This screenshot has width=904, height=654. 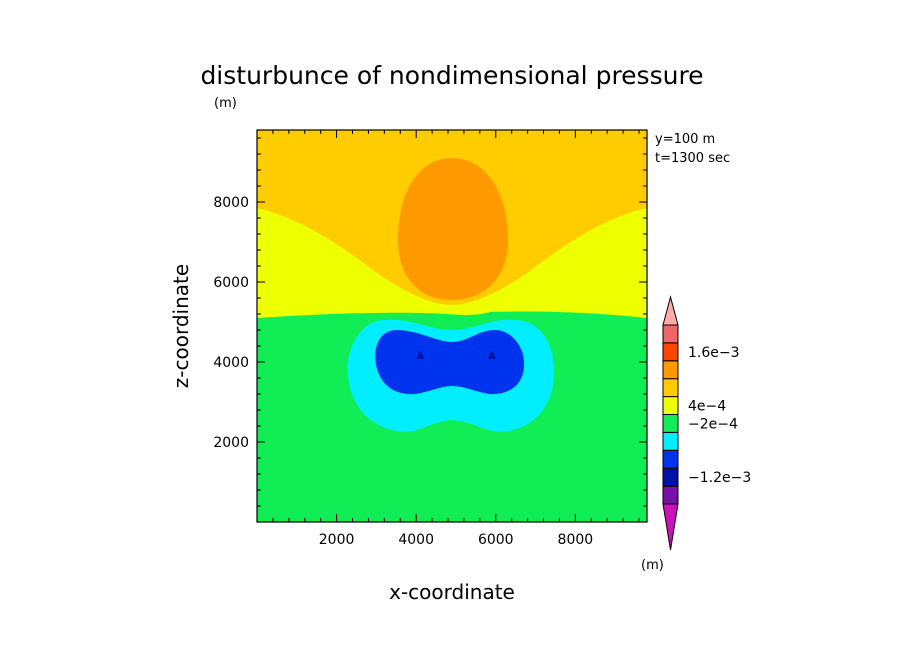 What do you see at coordinates (451, 75) in the screenshot?
I see `chart-title: disturbunce of nondimensional pressure` at bounding box center [451, 75].